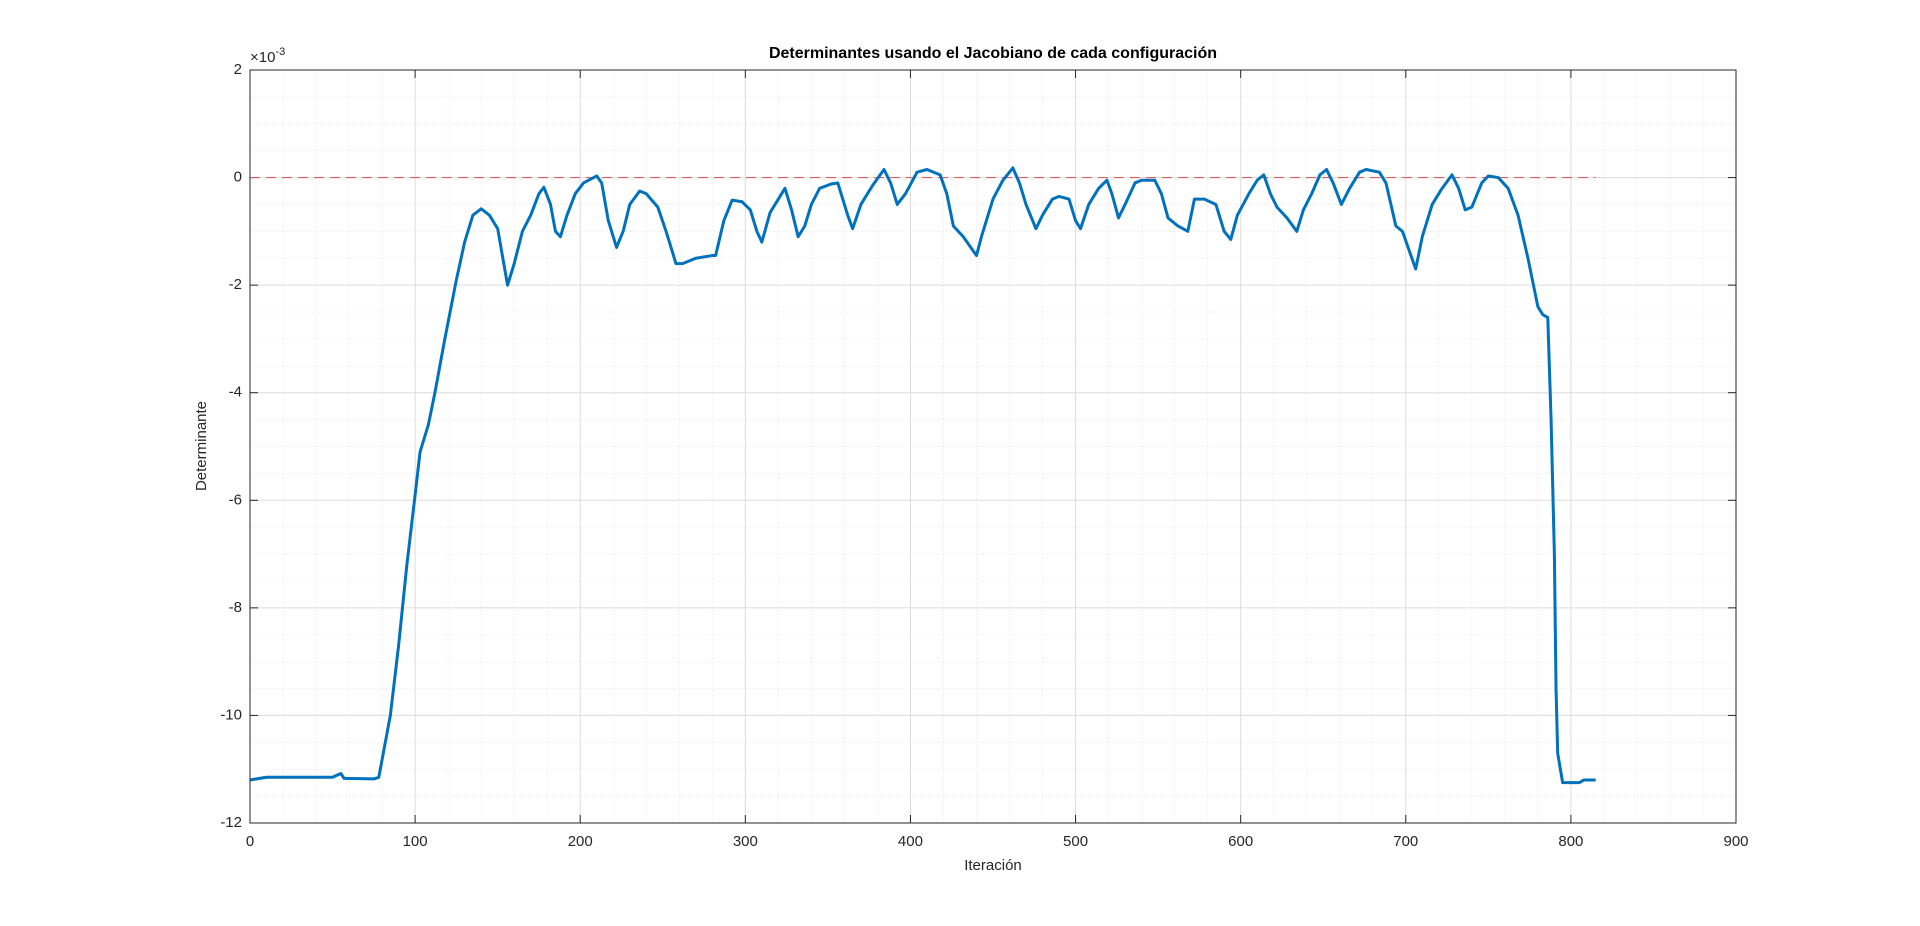  What do you see at coordinates (415, 841) in the screenshot?
I see `x-tick-label: 100` at bounding box center [415, 841].